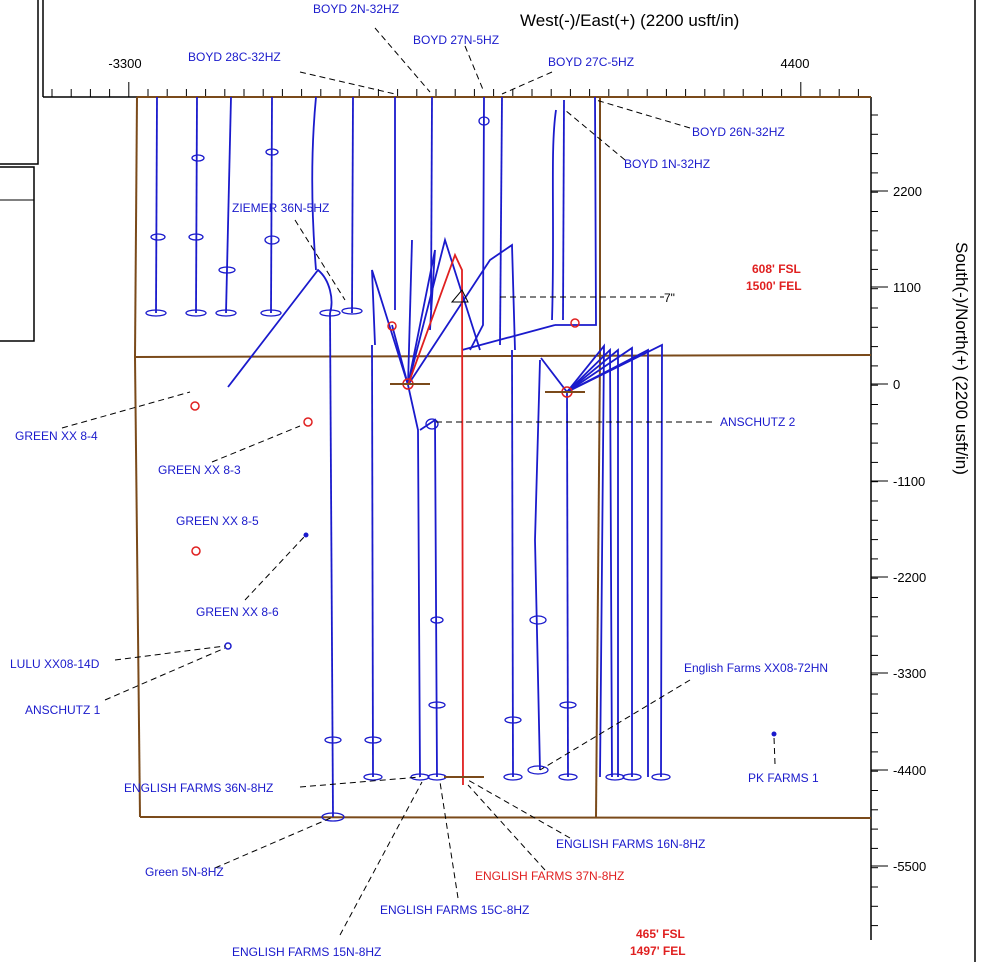 This screenshot has width=987, height=962. Describe the element at coordinates (234, 57) in the screenshot. I see `label-boyd-28c: BOYD 28C-32HZ` at that location.